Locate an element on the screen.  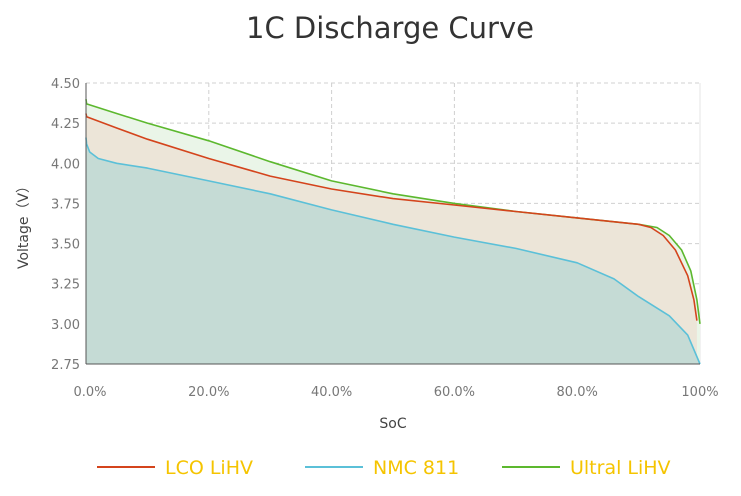
legend-label: NMC 811 is located at coordinates (416, 468).